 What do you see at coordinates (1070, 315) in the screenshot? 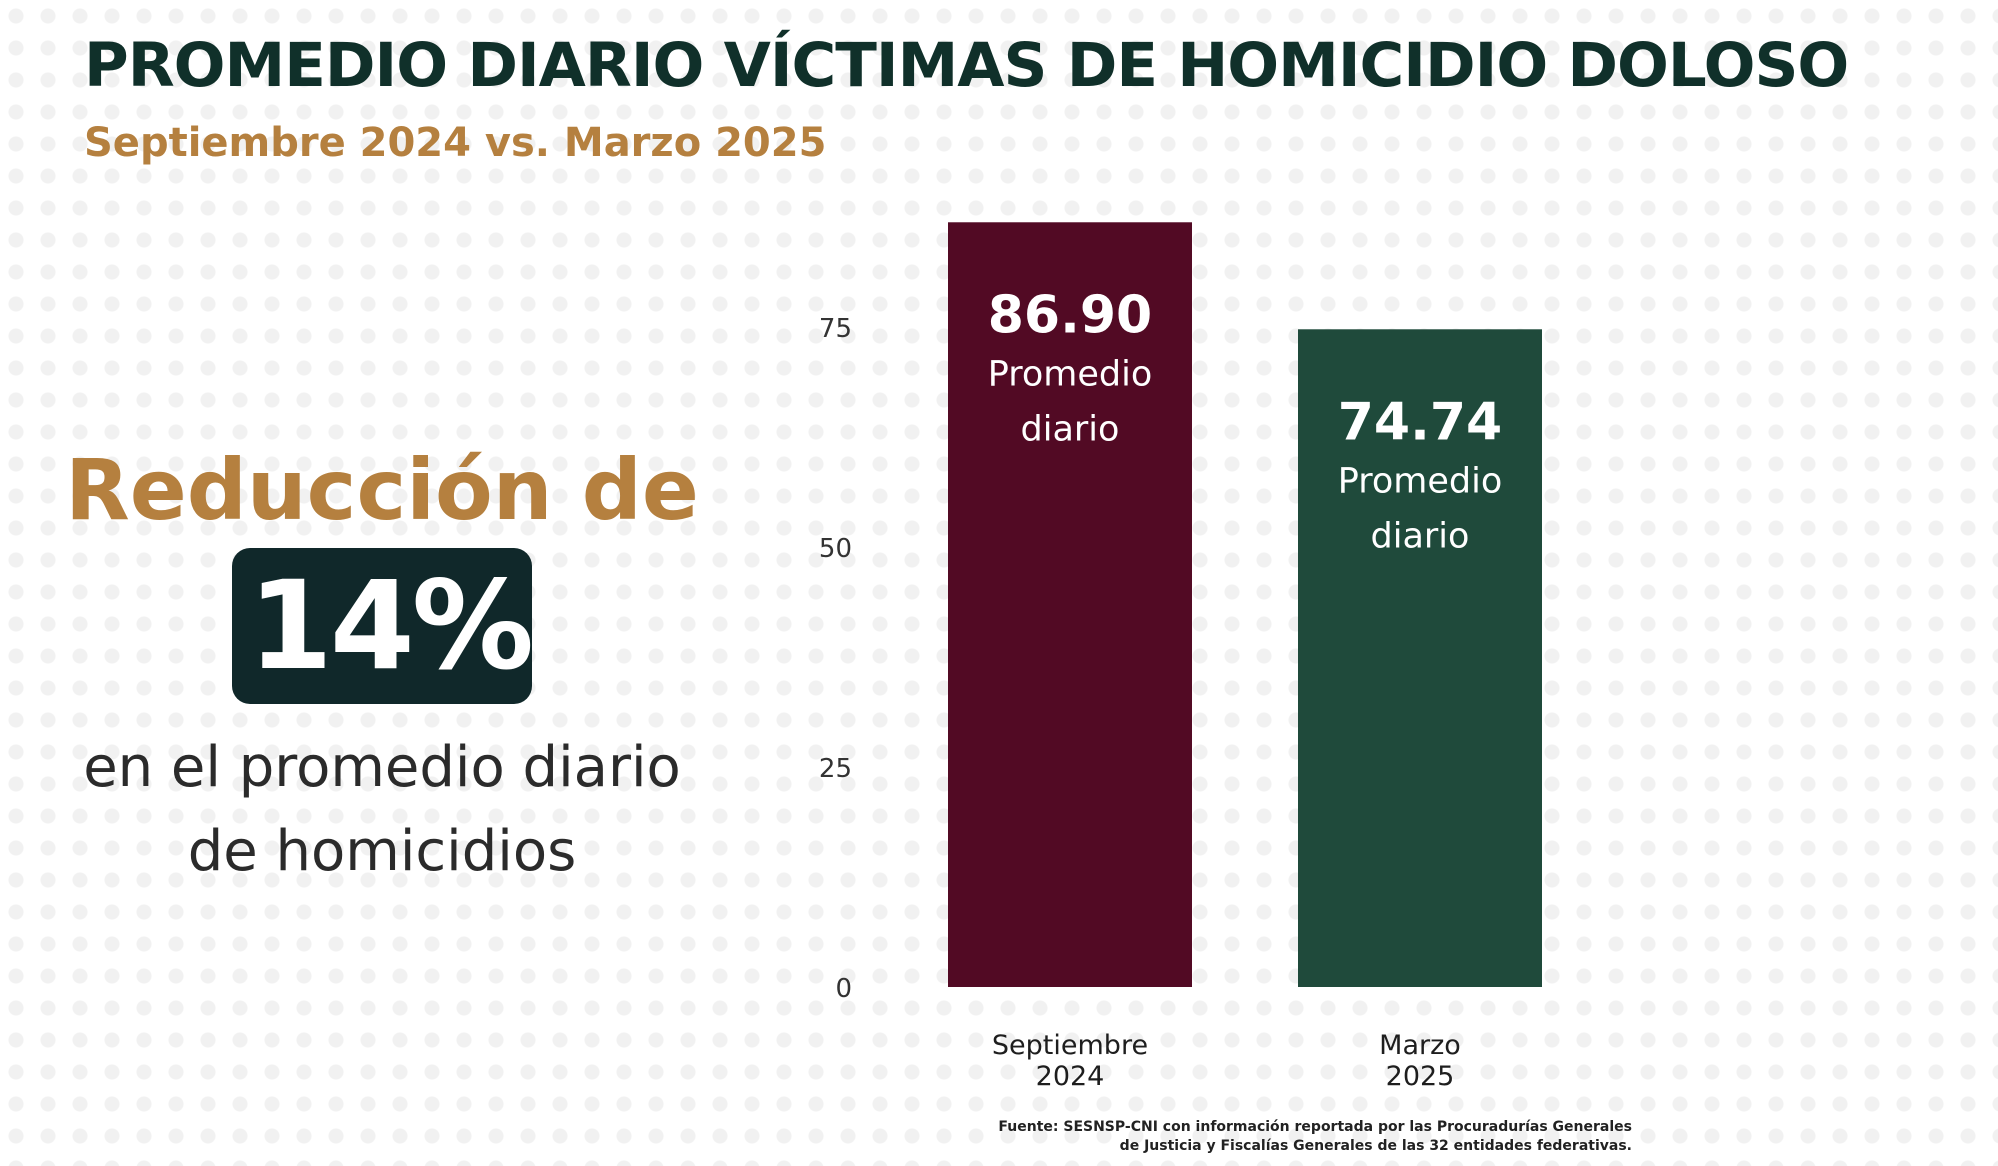
I see `bar-value-label-0: 86.90` at bounding box center [1070, 315].